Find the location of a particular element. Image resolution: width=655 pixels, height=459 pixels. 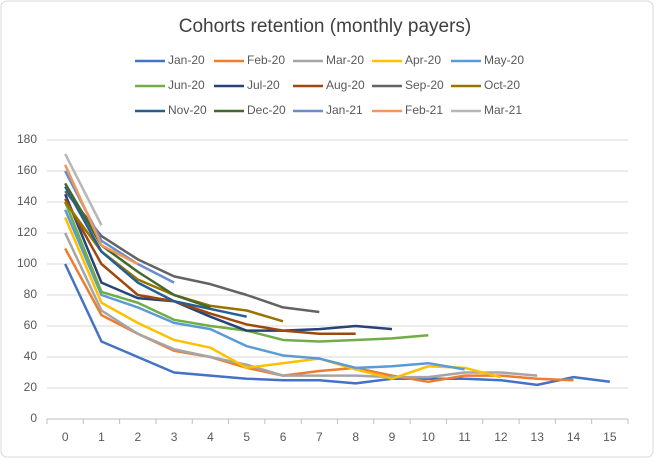

legend-label: Jul-20 is located at coordinates (263, 85).